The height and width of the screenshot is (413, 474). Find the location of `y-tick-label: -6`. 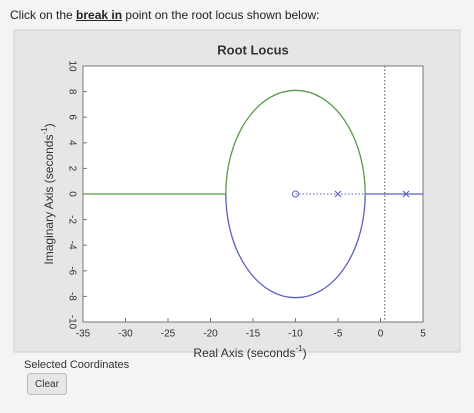

y-tick-label: -6 is located at coordinates (71, 270).